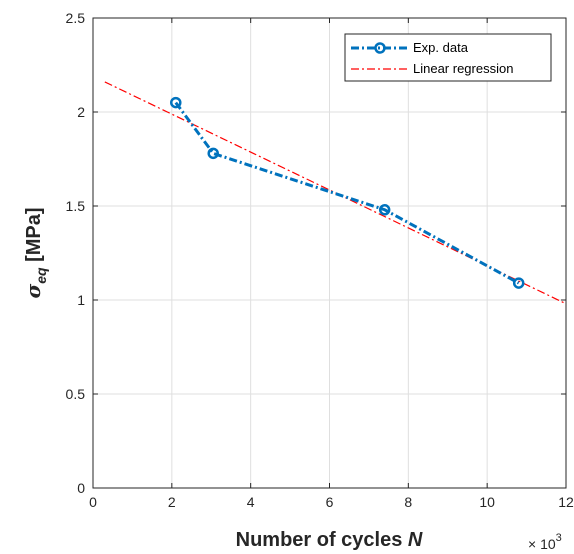 The height and width of the screenshot is (554, 574). Describe the element at coordinates (172, 502) in the screenshot. I see `x-tick-label: 2` at that location.